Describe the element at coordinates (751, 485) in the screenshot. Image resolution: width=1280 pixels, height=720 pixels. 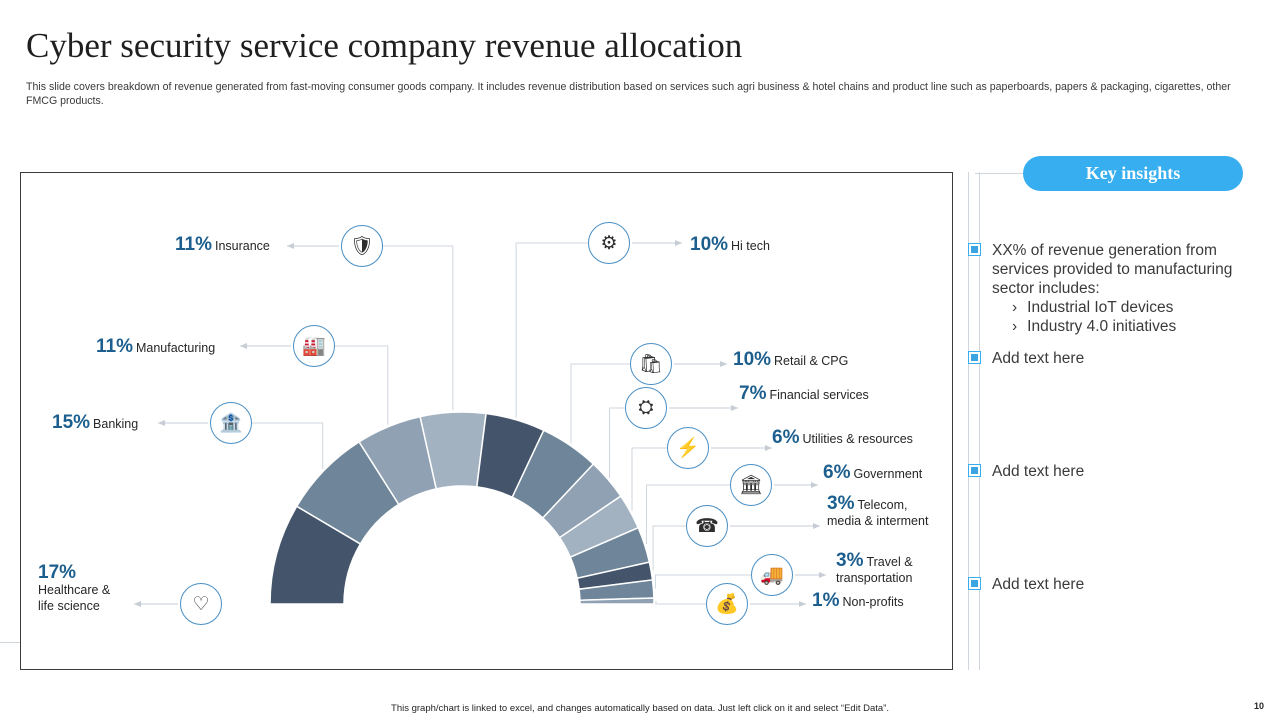
I see `government-icon: 🏛` at that location.